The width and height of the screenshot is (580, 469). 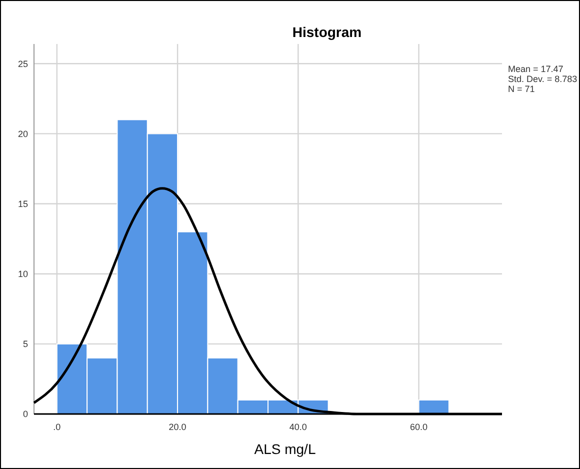 I want to click on y-tick-label: 10, so click(x=23, y=274).